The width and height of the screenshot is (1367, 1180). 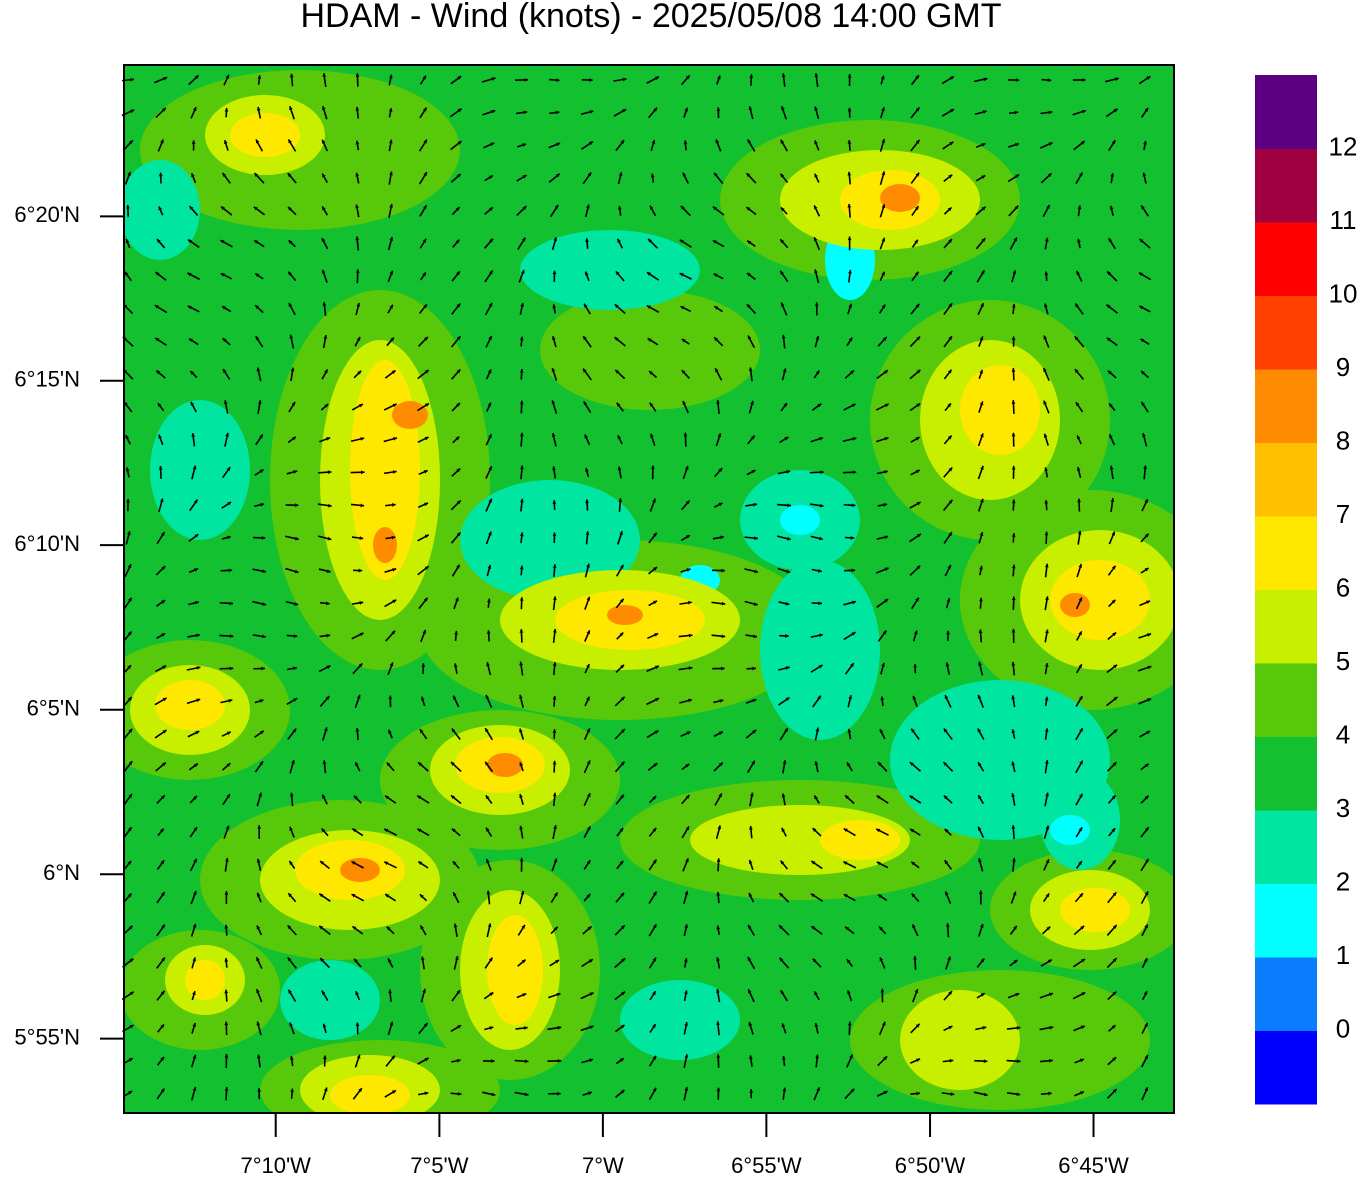 I want to click on y-tick-label: 6°20'N, so click(x=47, y=214).